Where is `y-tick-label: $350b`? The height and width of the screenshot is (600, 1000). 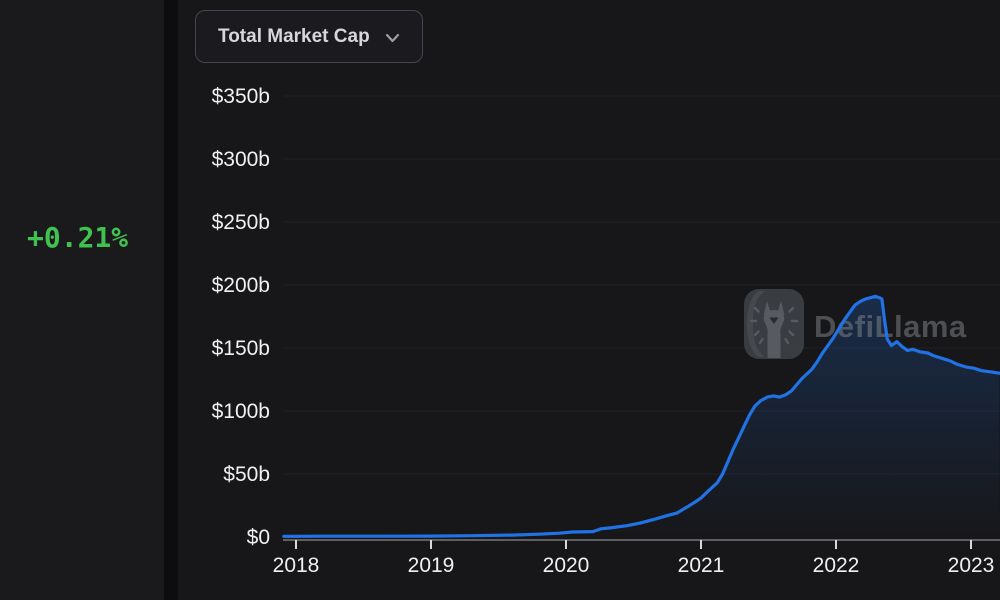
y-tick-label: $350b is located at coordinates (241, 96).